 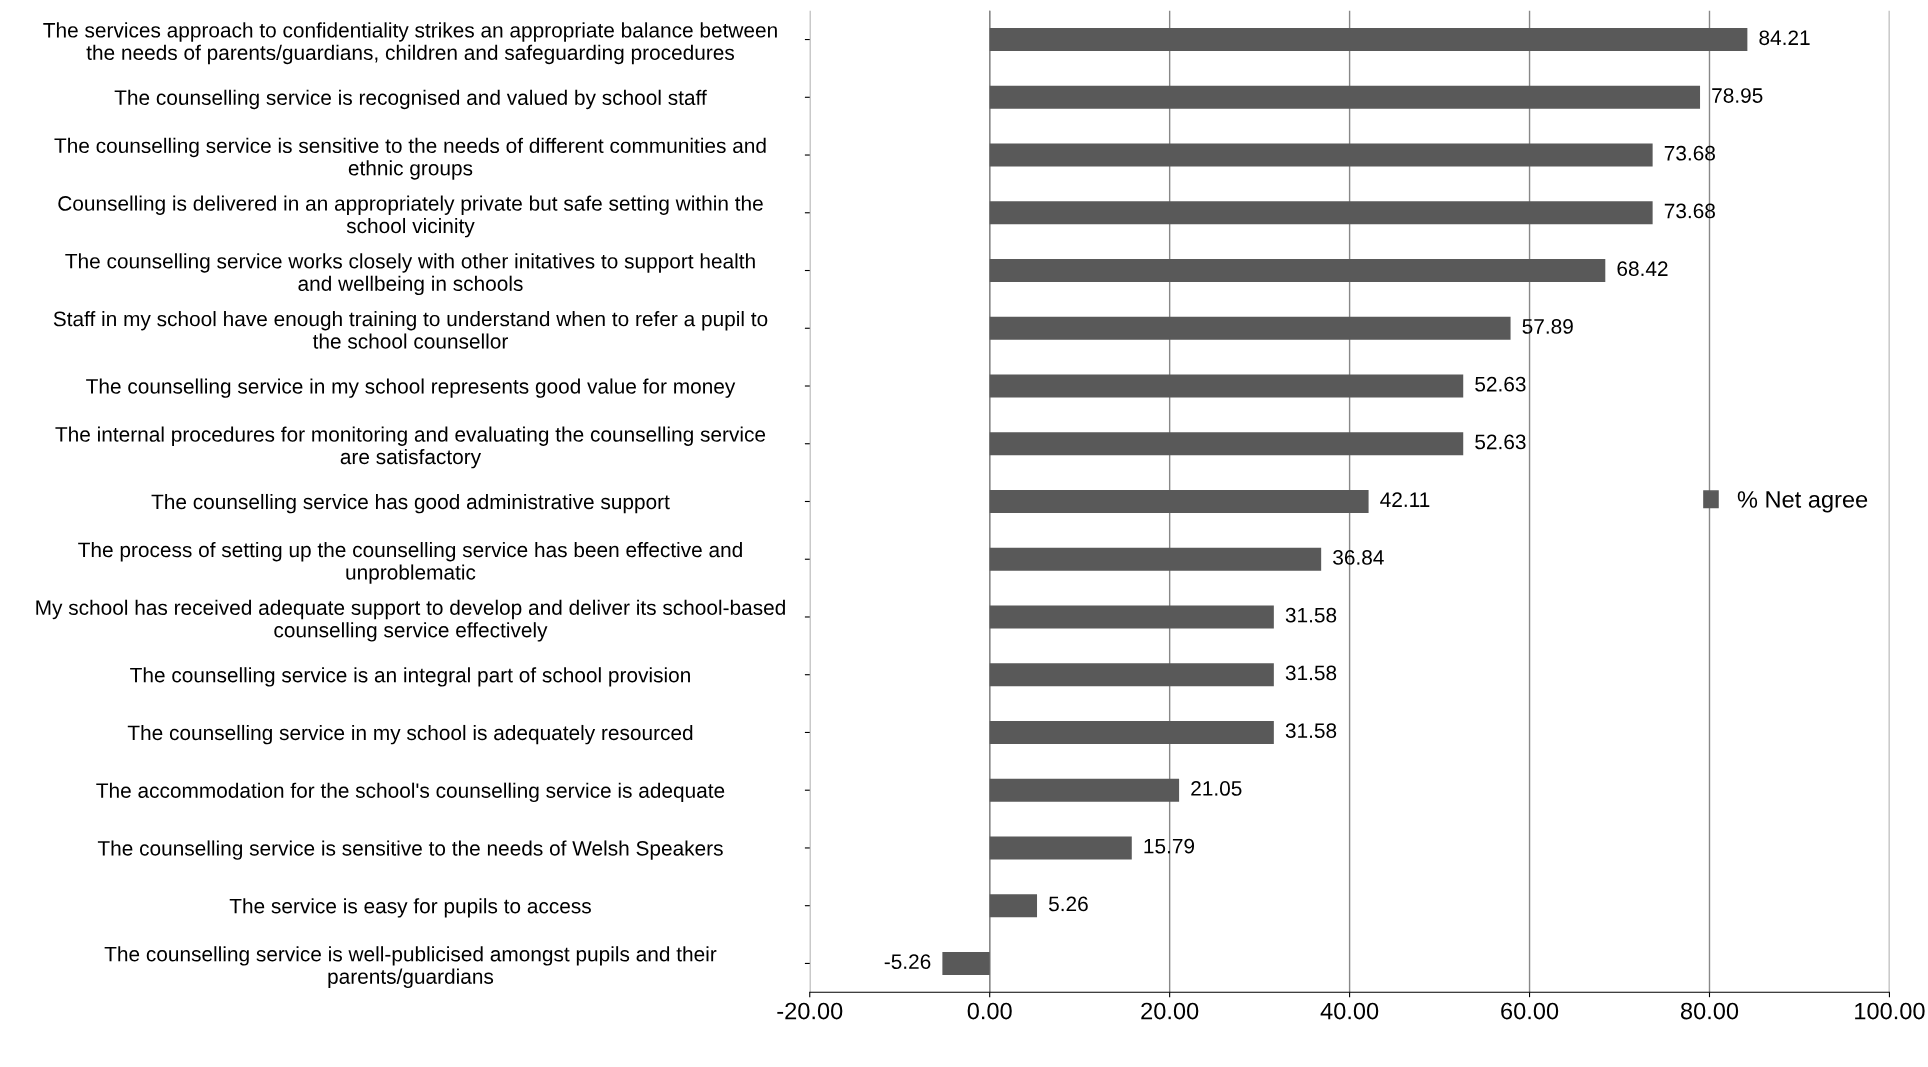 I want to click on x-tick-label: 80.00, so click(x=1709, y=1011).